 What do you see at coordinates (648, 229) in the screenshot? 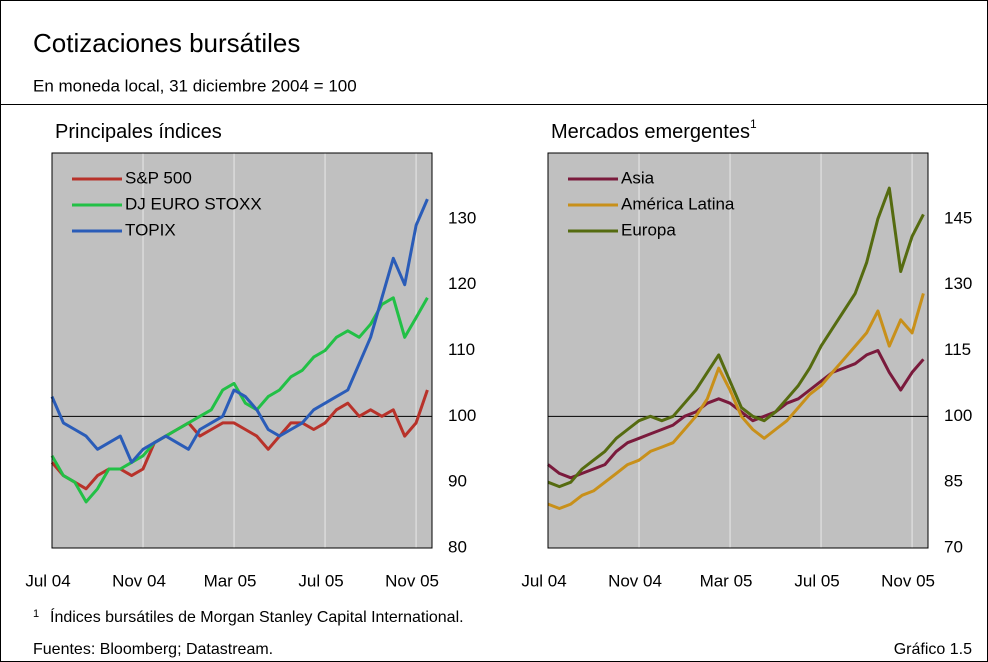
I see `legend-label: Europa` at bounding box center [648, 229].